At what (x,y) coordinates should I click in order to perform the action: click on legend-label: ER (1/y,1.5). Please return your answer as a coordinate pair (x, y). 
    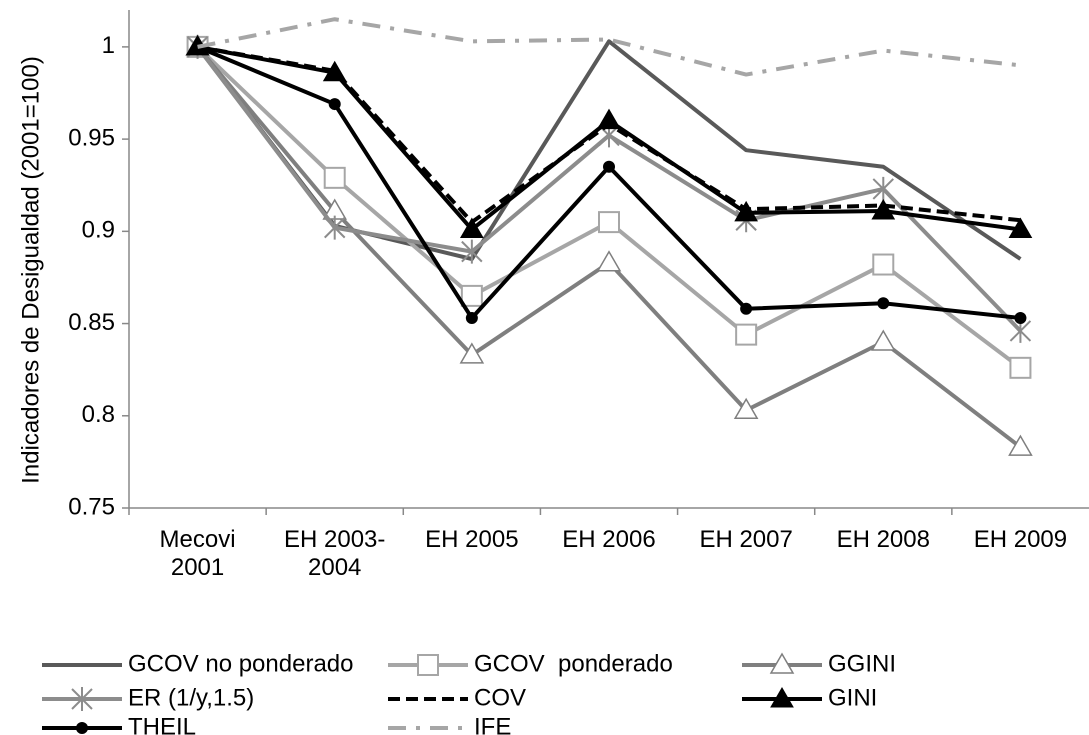
    Looking at the image, I should click on (191, 697).